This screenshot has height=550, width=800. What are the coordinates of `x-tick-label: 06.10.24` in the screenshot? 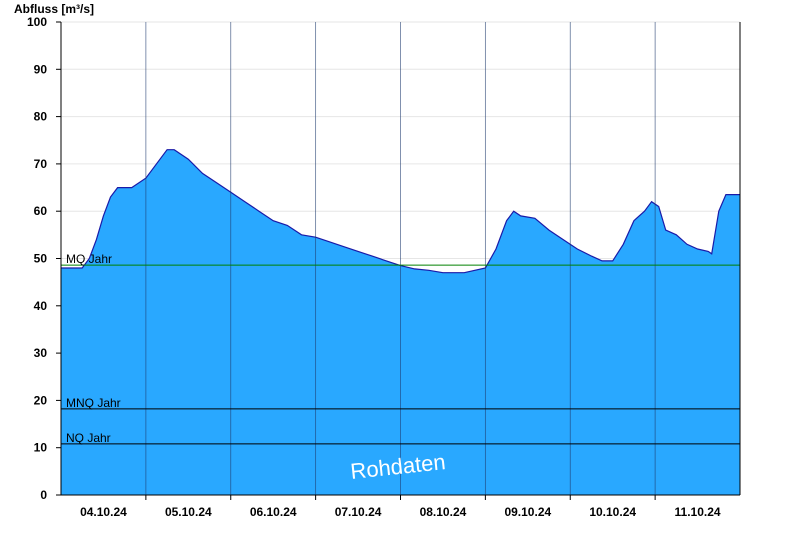 It's located at (273, 512).